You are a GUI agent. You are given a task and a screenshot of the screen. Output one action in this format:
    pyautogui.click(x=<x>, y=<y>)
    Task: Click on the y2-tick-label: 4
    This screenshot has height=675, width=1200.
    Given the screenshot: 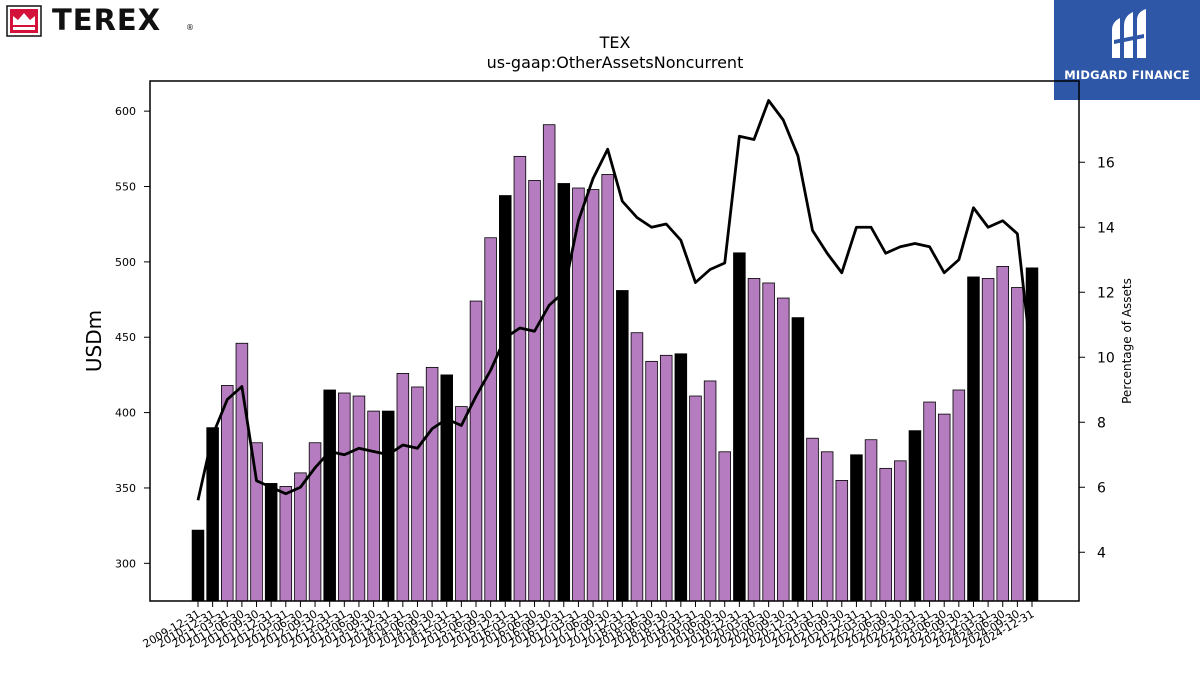 What is the action you would take?
    pyautogui.click(x=1101, y=553)
    